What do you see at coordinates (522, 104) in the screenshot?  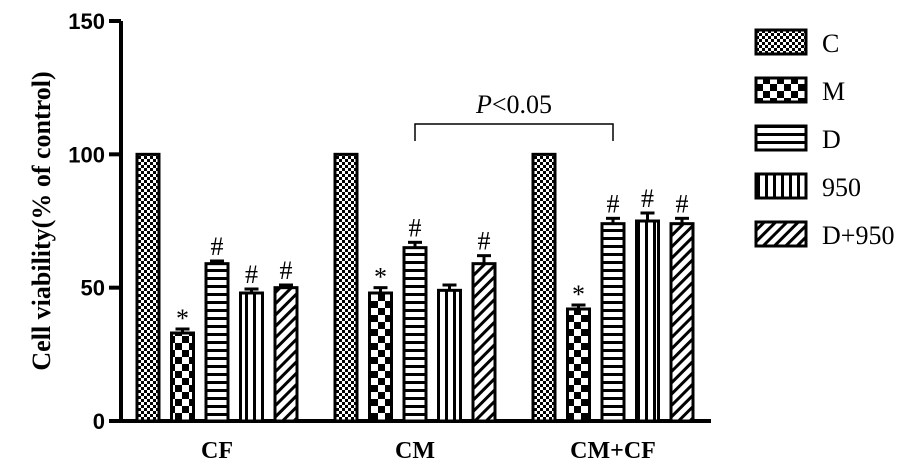 I see `p-value-threshold: <0.05` at bounding box center [522, 104].